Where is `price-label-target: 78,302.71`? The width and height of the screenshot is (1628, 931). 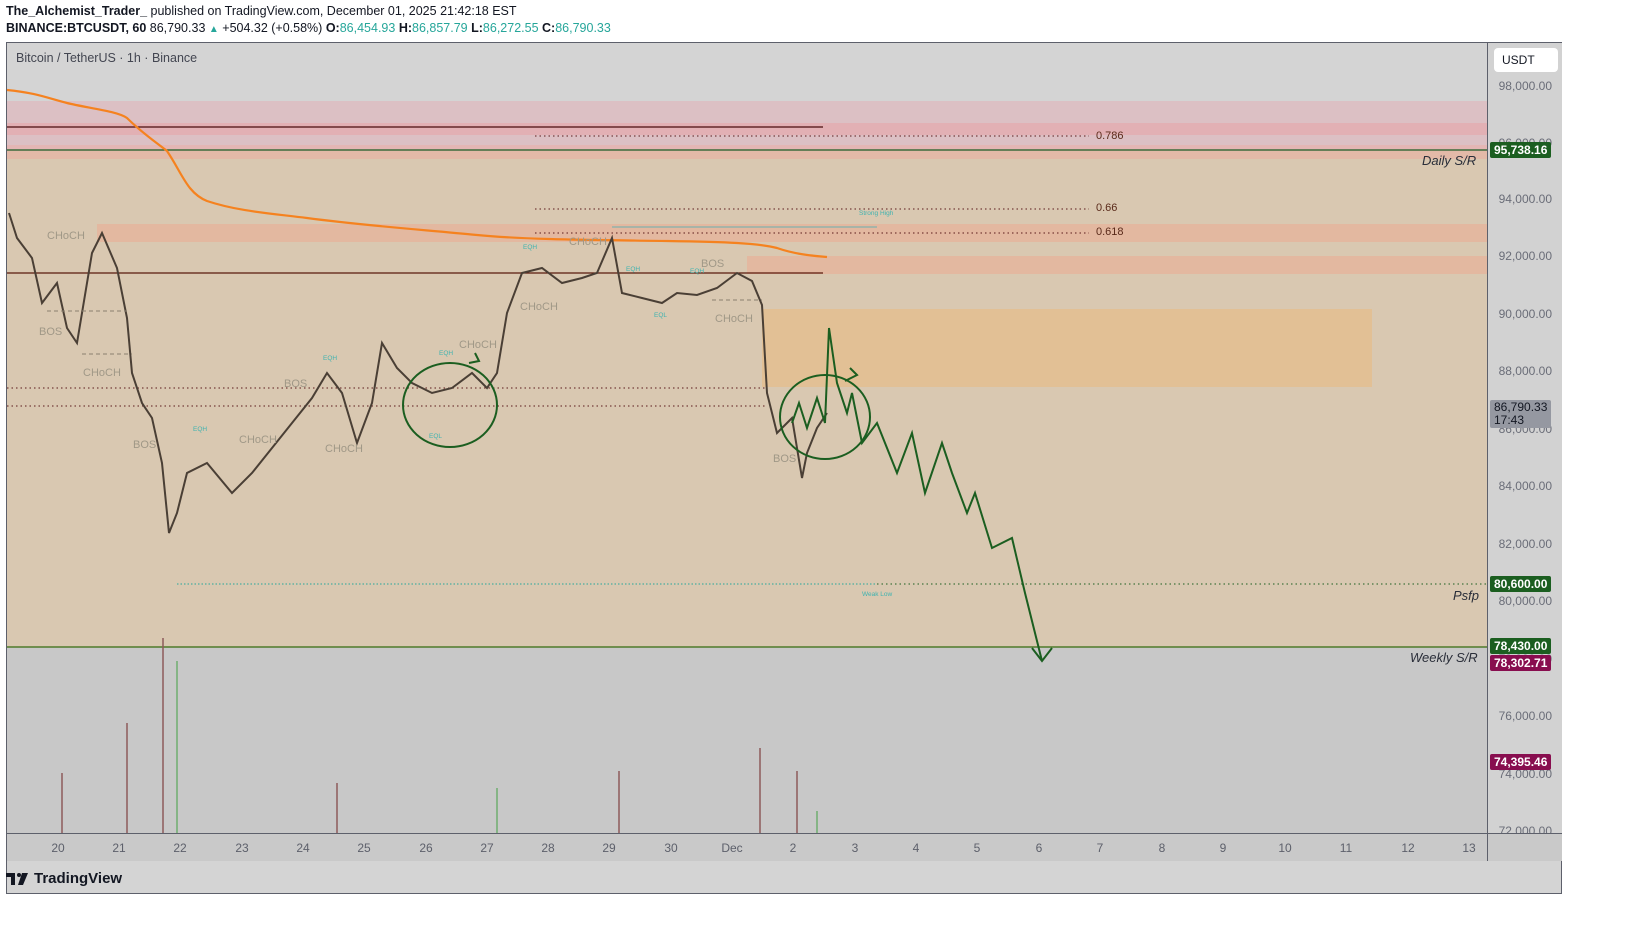 price-label-target: 78,302.71 is located at coordinates (1521, 663).